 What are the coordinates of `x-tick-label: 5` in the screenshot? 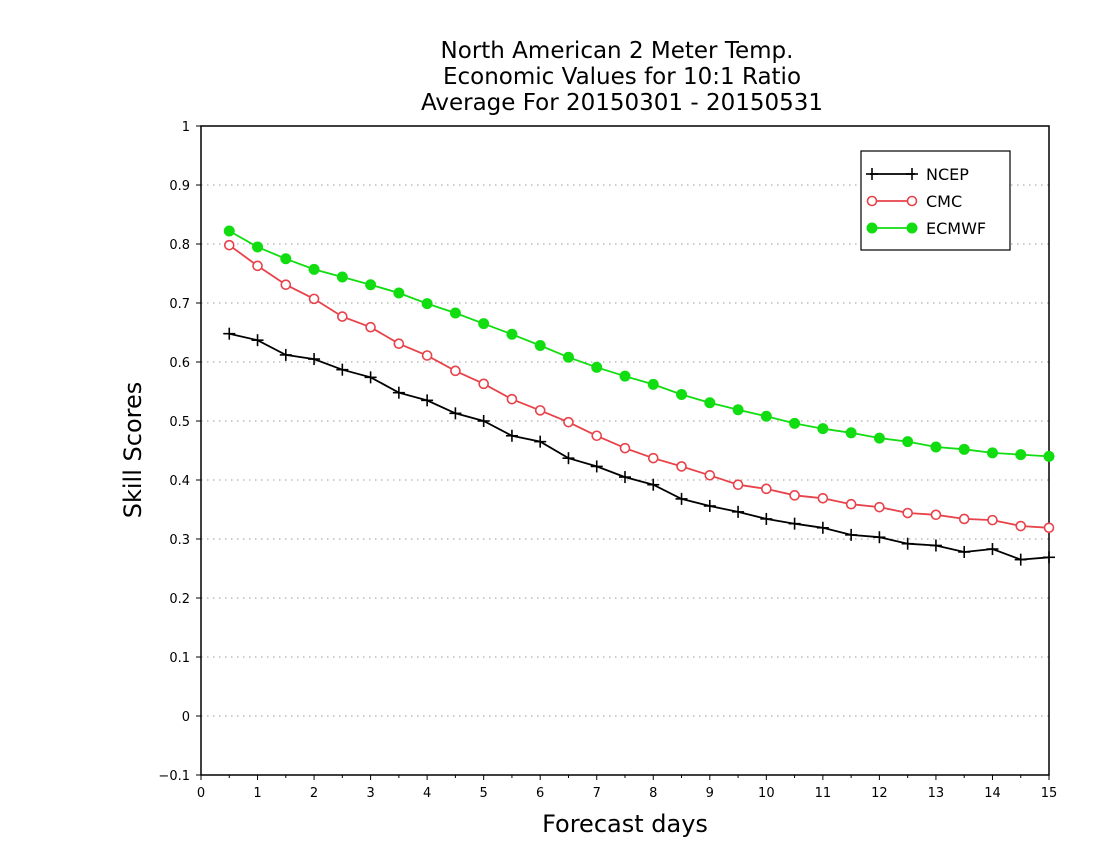 It's located at (484, 793).